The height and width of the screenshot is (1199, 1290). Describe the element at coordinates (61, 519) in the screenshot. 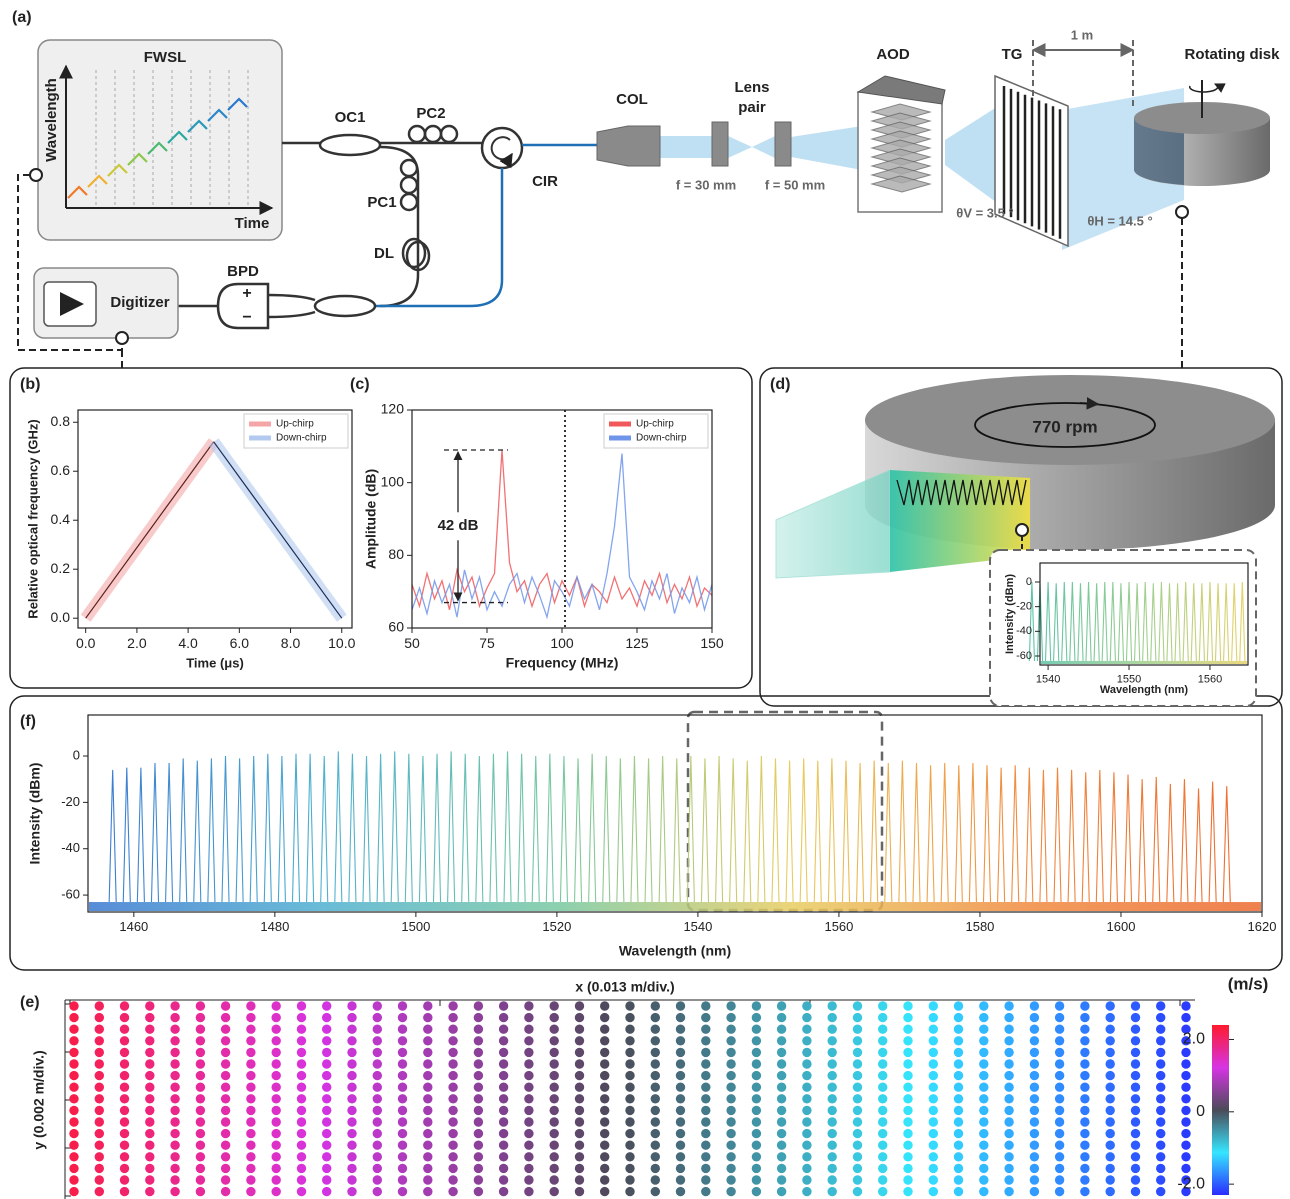

I see `y-tick-label: 0.4` at that location.